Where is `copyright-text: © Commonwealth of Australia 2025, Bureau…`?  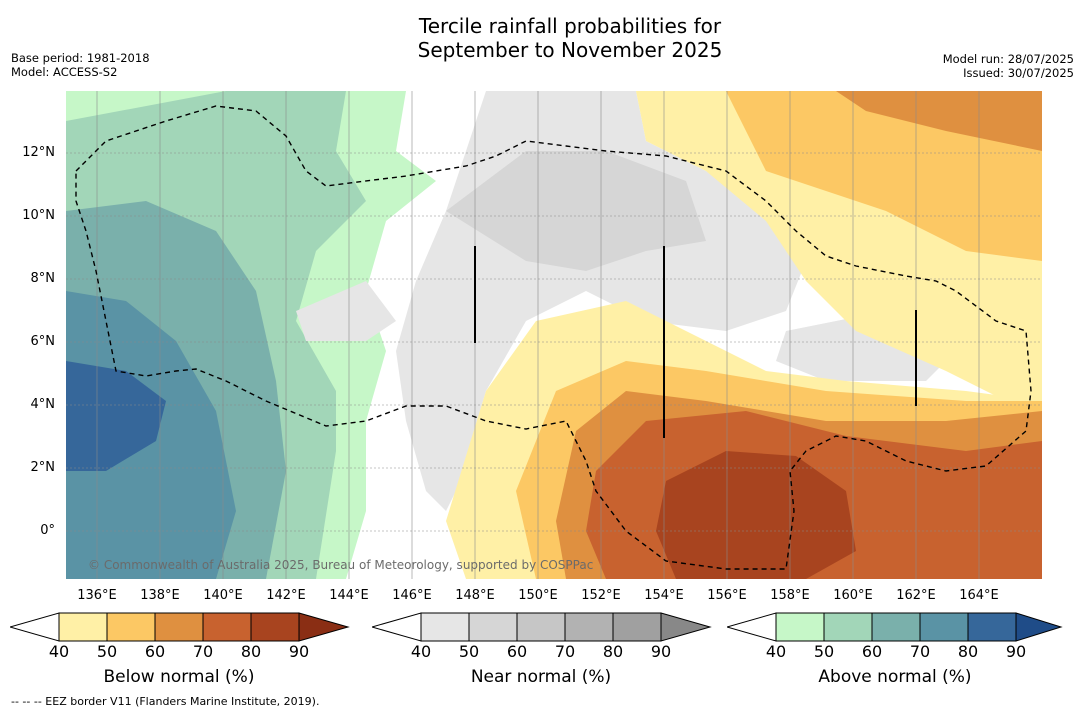 copyright-text: © Commonwealth of Australia 2025, Bureau… is located at coordinates (341, 565).